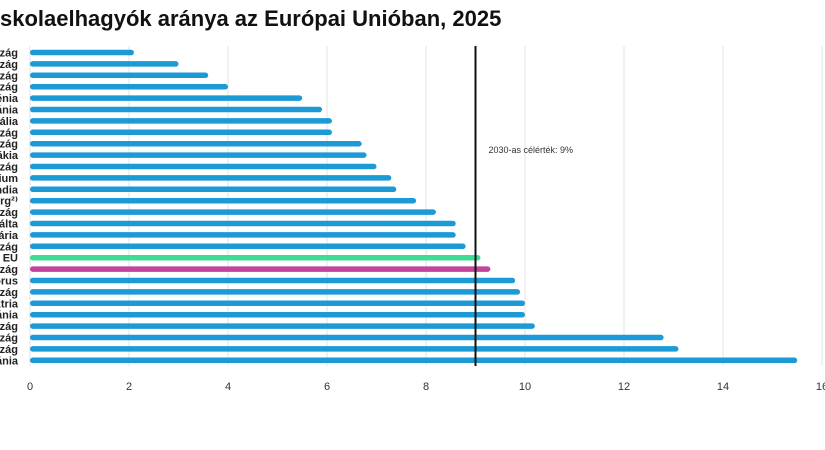 The height and width of the screenshot is (450, 825). Describe the element at coordinates (9, 190) in the screenshot. I see `category-label: ndia` at that location.